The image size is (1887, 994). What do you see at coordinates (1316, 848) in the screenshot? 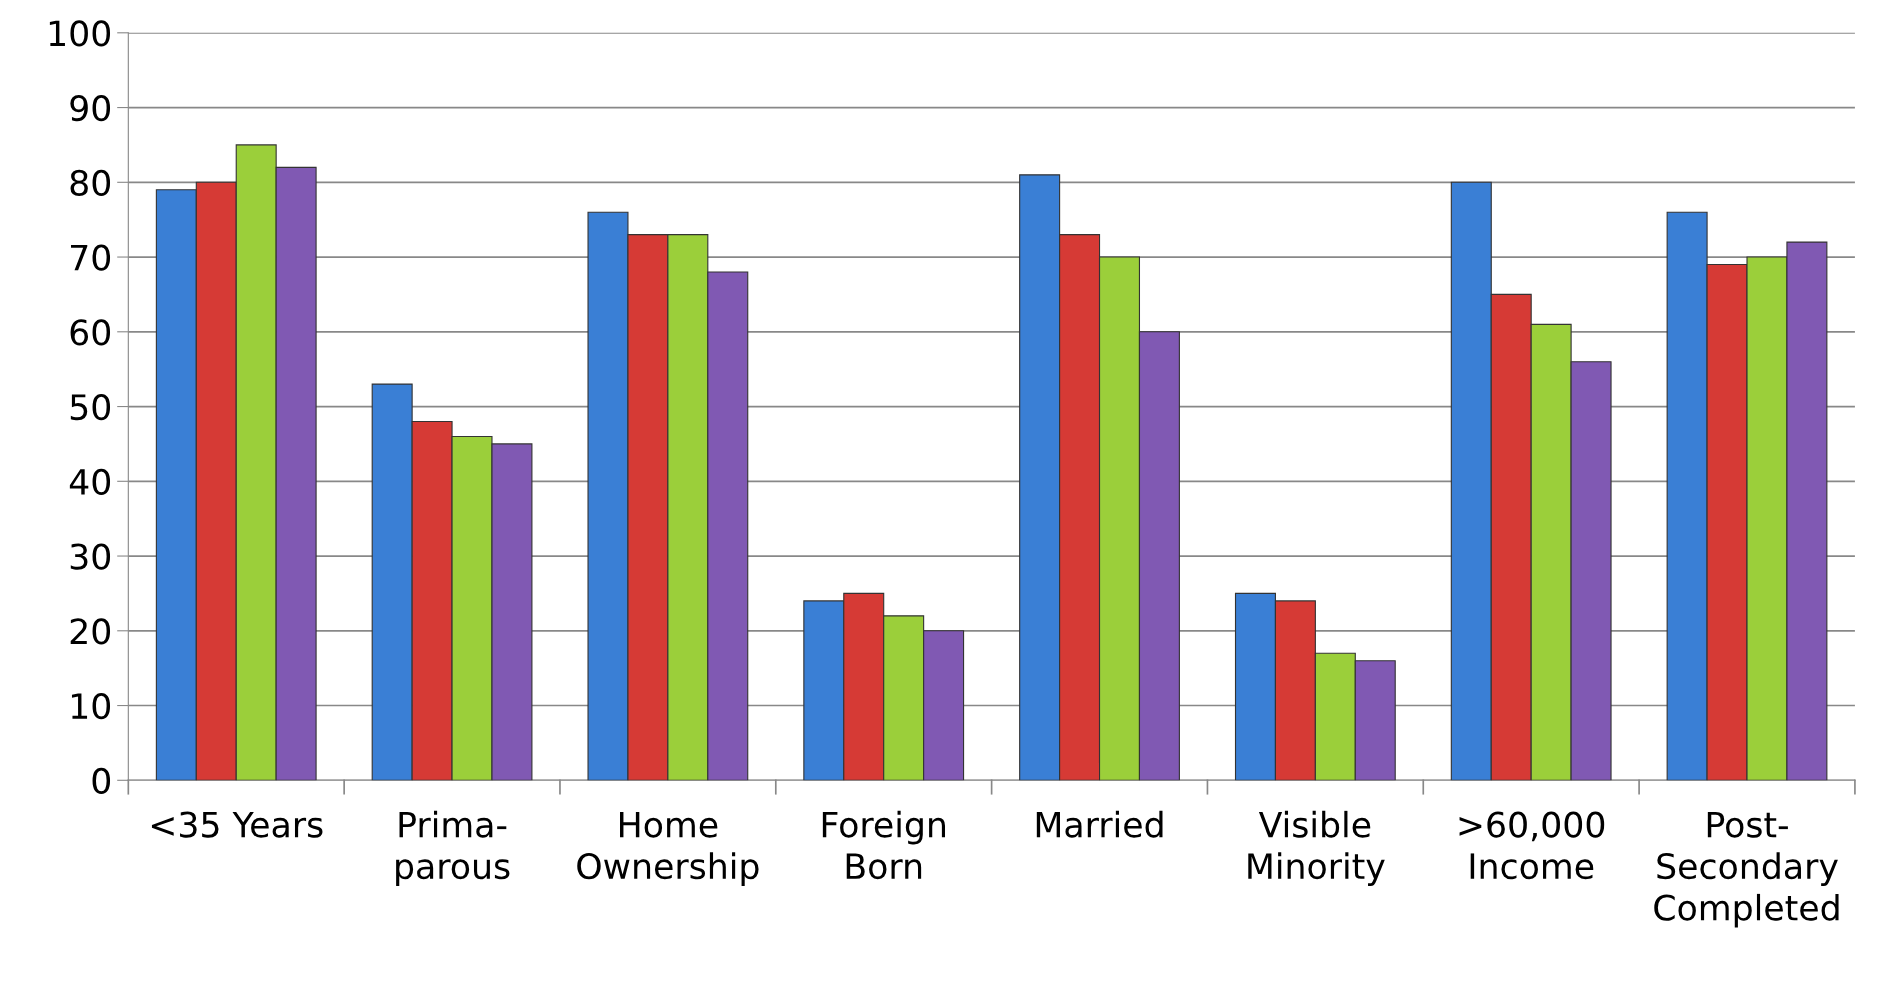
I see `x-tick-label: Visible Minority` at bounding box center [1316, 848].